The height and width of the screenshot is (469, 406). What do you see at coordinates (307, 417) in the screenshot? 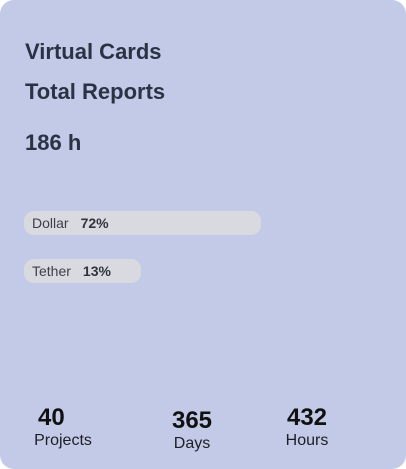
I see `stat-value: 432` at bounding box center [307, 417].